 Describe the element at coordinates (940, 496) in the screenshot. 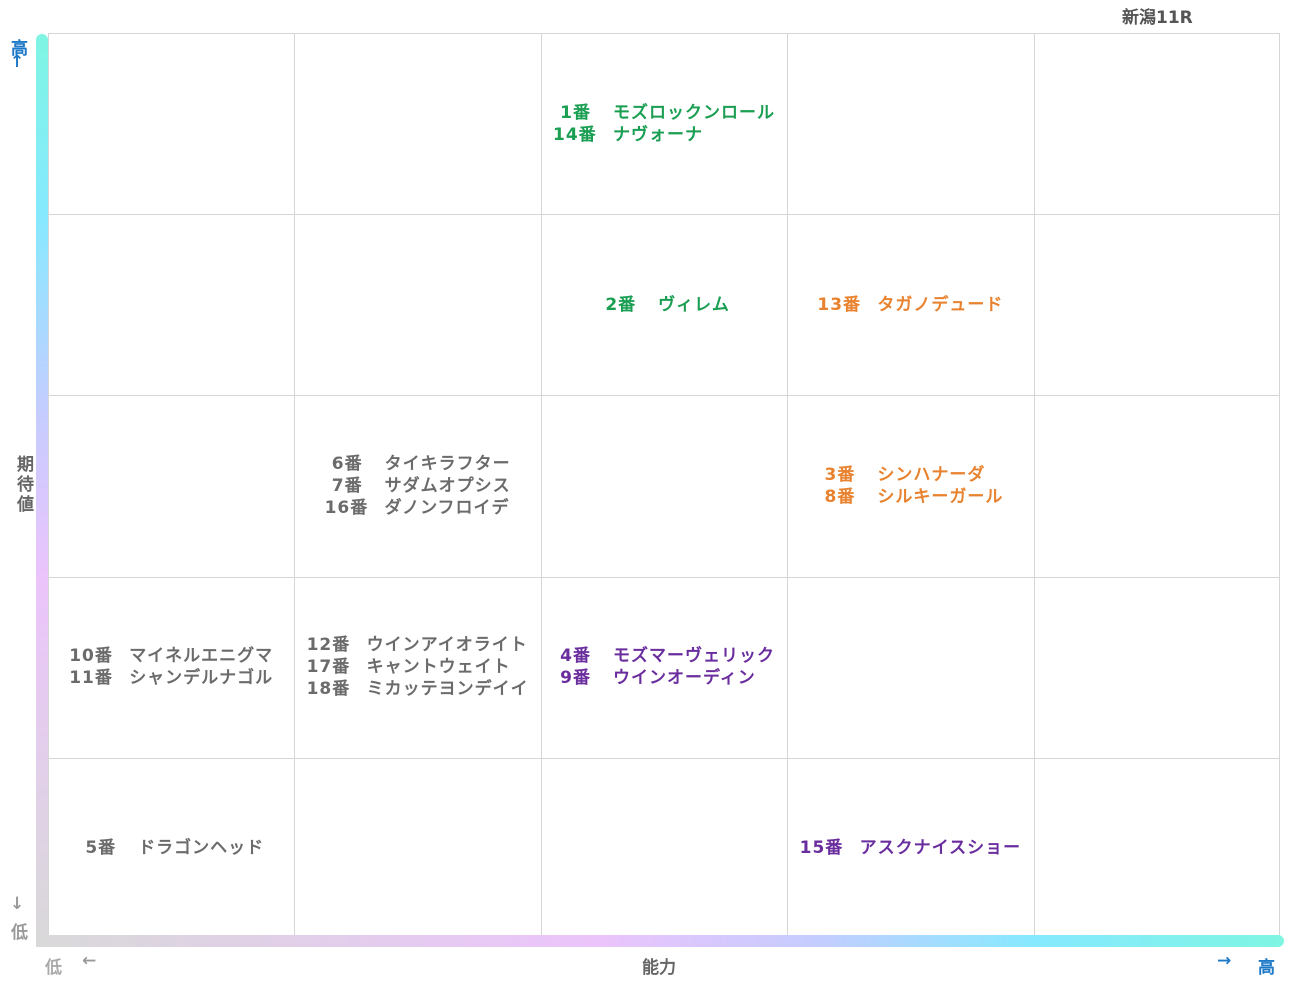

I see `horse-name: シルキーガール` at that location.